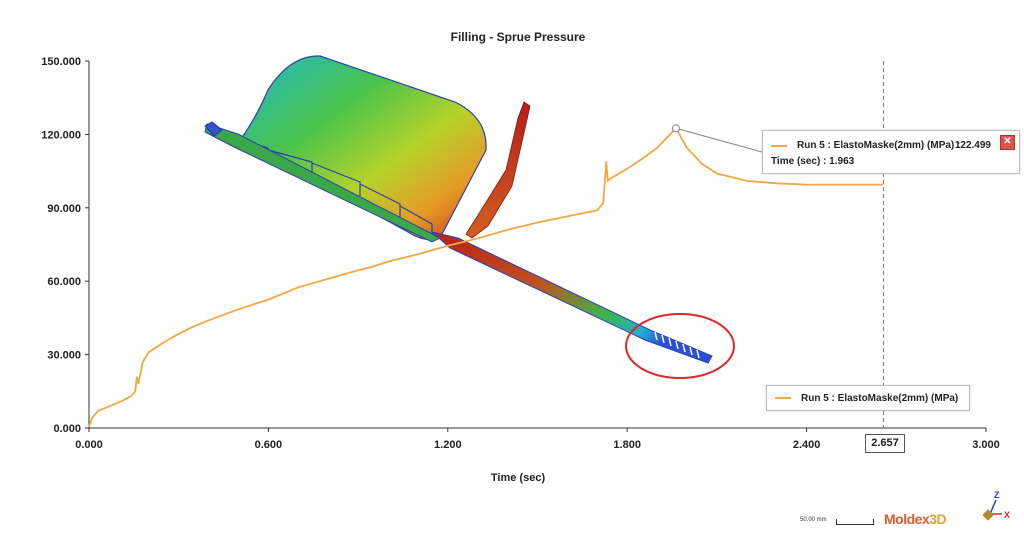 Image resolution: width=1024 pixels, height=539 pixels. I want to click on highlight-circle, so click(680, 346).